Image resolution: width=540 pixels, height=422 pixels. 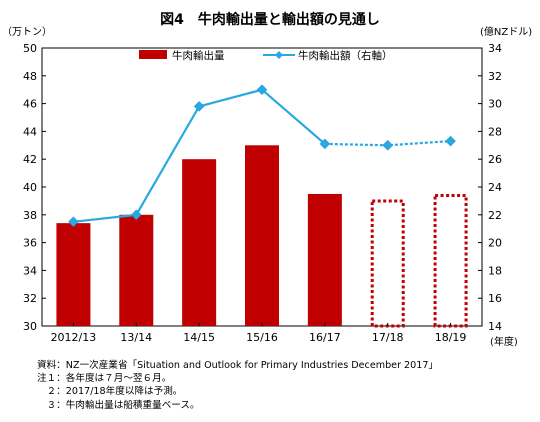 What do you see at coordinates (451, 337) in the screenshot?
I see `x-tick-label: 18/19` at bounding box center [451, 337].